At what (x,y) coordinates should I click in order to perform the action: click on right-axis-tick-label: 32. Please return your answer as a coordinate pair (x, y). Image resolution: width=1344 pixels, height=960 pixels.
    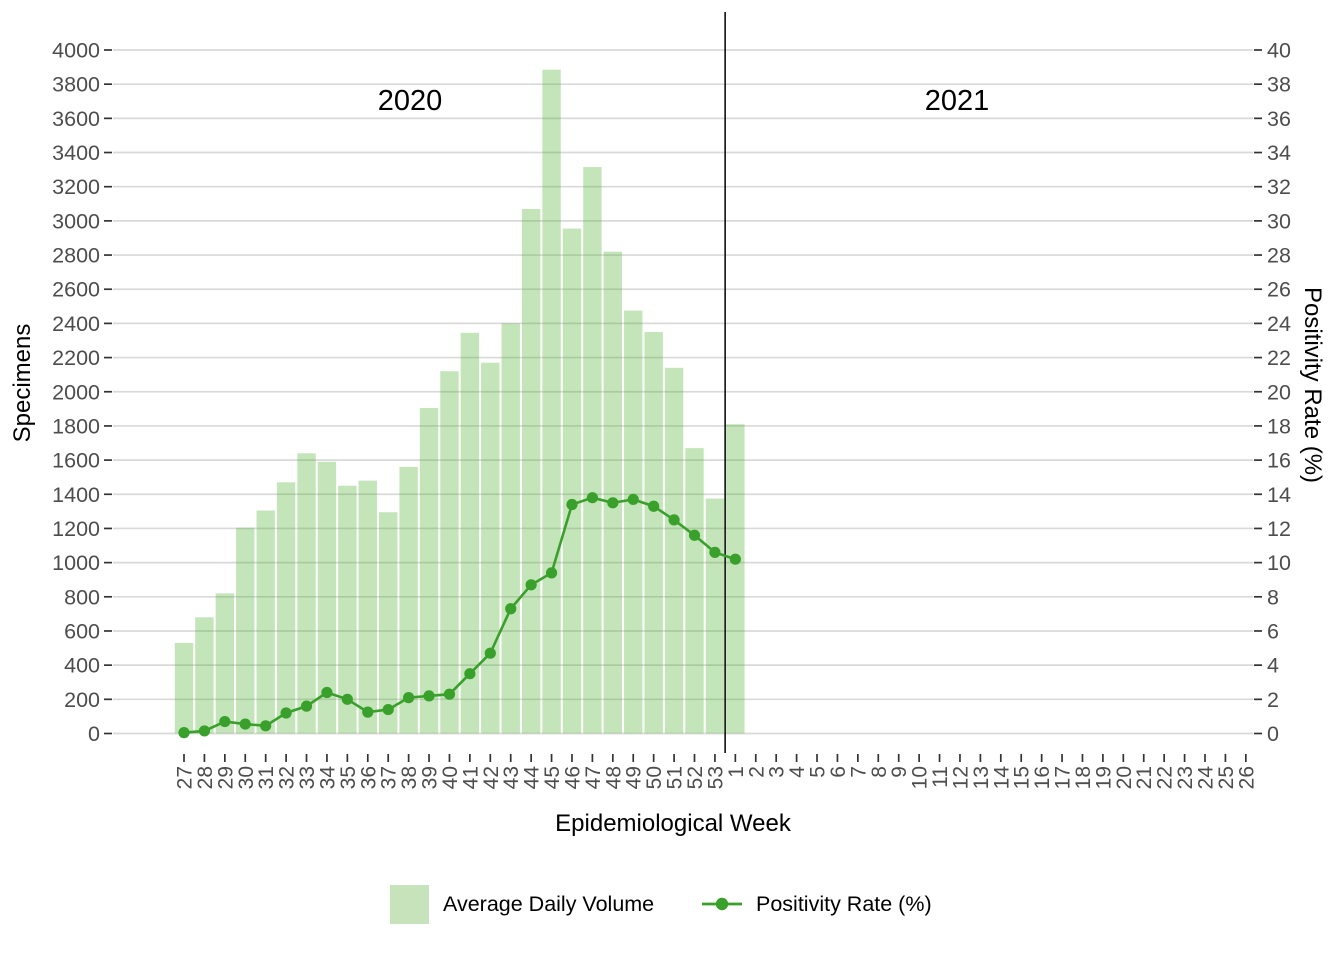
    Looking at the image, I should click on (1279, 187).